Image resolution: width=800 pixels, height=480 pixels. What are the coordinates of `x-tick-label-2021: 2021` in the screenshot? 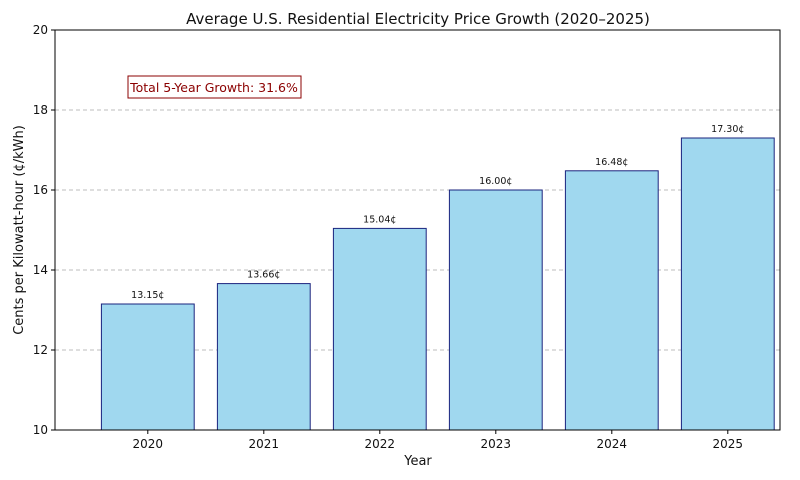 It's located at (264, 444).